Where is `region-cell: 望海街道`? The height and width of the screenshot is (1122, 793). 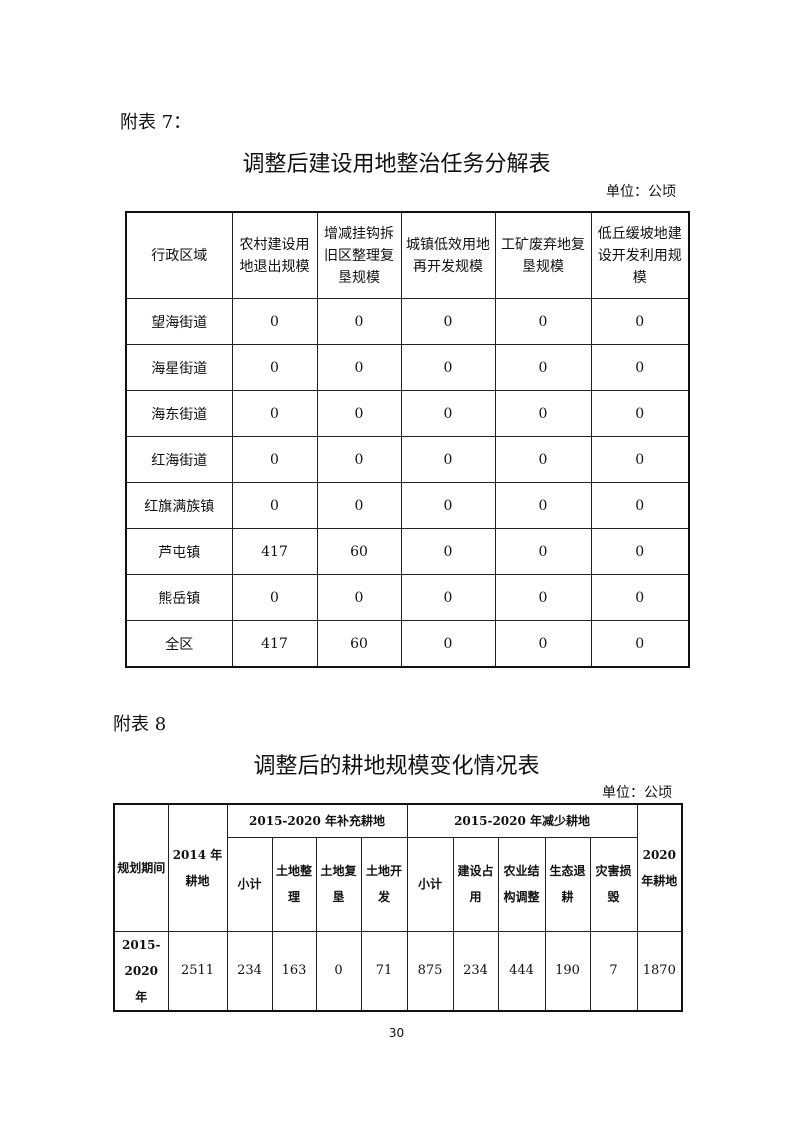 region-cell: 望海街道 is located at coordinates (179, 321).